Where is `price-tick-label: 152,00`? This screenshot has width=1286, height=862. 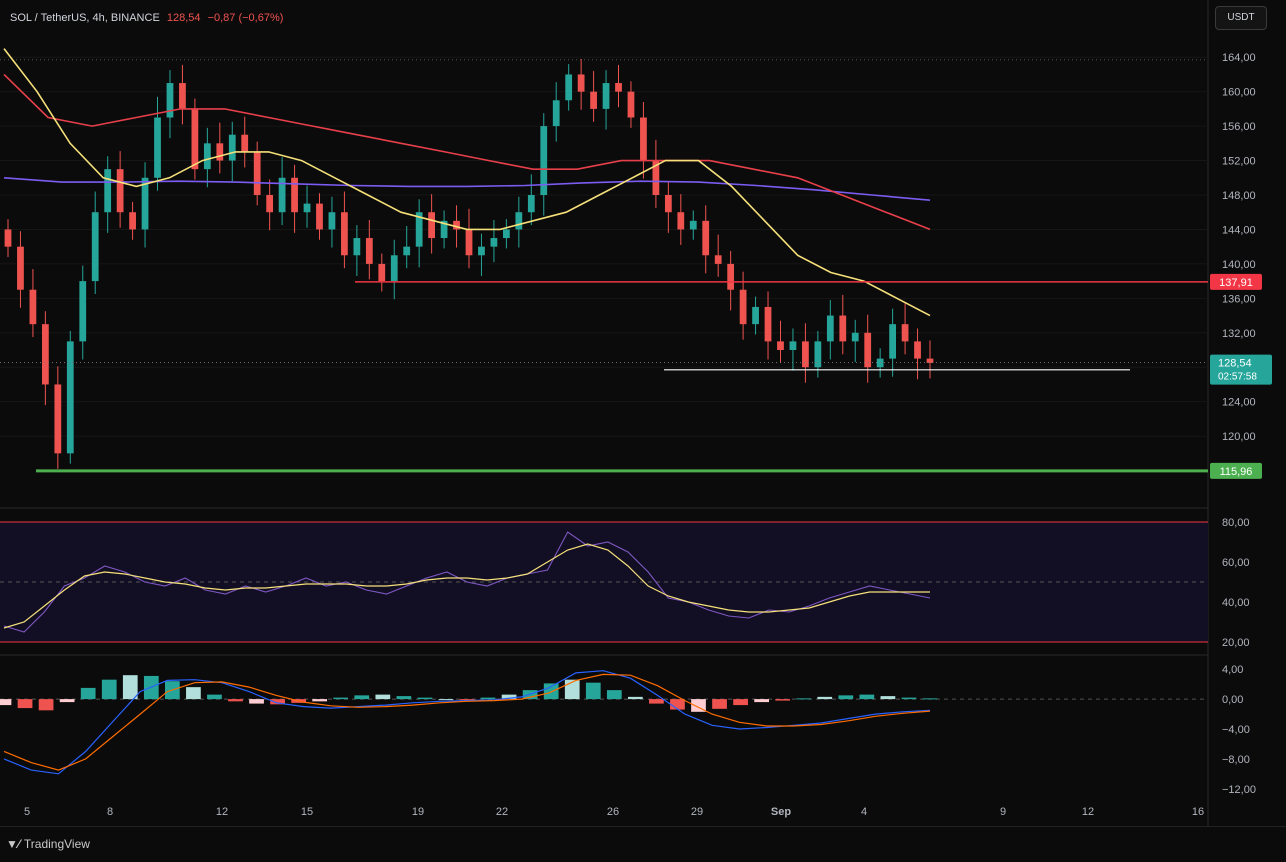 price-tick-label: 152,00 is located at coordinates (1239, 162).